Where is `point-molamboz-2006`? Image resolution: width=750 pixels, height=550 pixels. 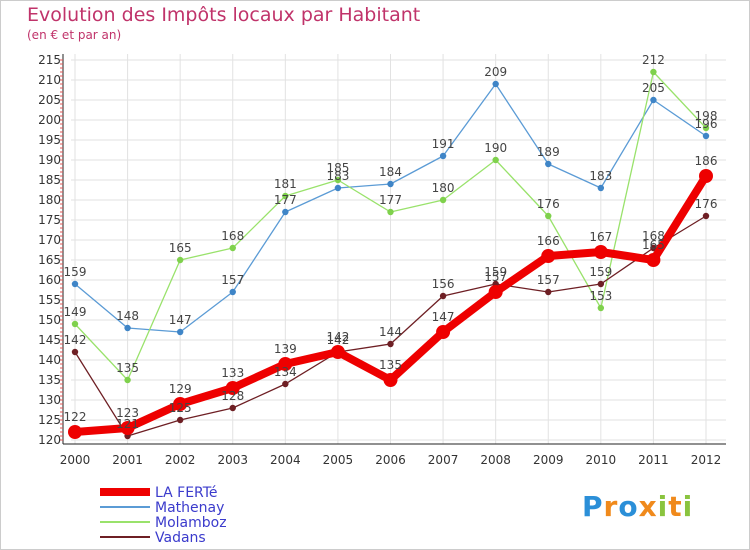
point-molamboz-2006 is located at coordinates (390, 212).